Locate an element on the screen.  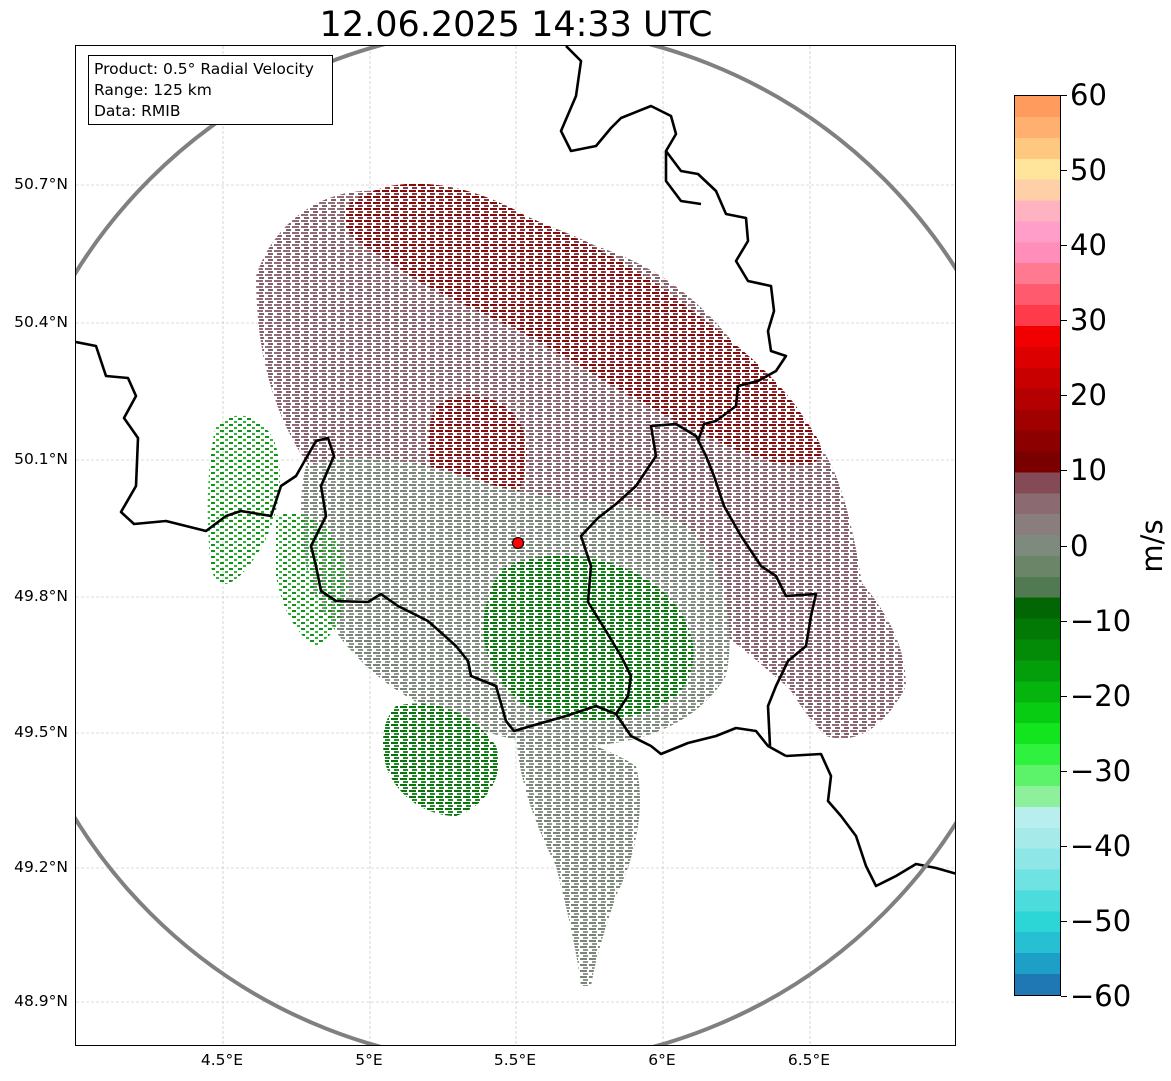
echo-green-sw is located at coordinates (441, 759).